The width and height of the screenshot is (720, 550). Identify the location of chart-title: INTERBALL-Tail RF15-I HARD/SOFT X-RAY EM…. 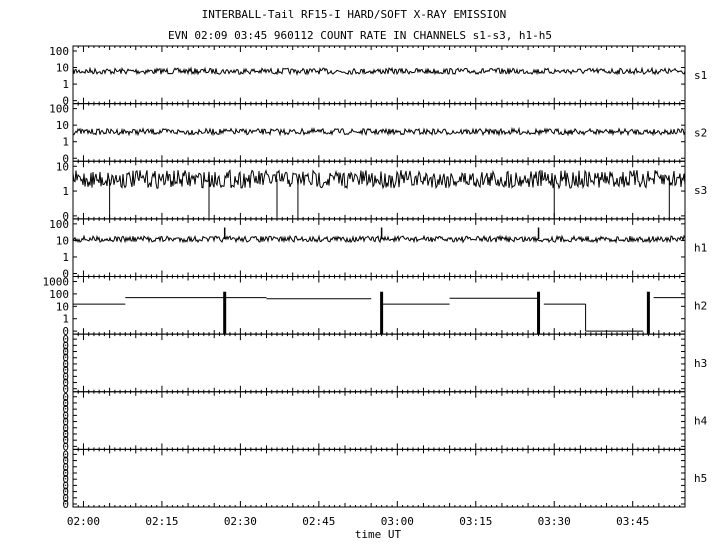
(354, 14).